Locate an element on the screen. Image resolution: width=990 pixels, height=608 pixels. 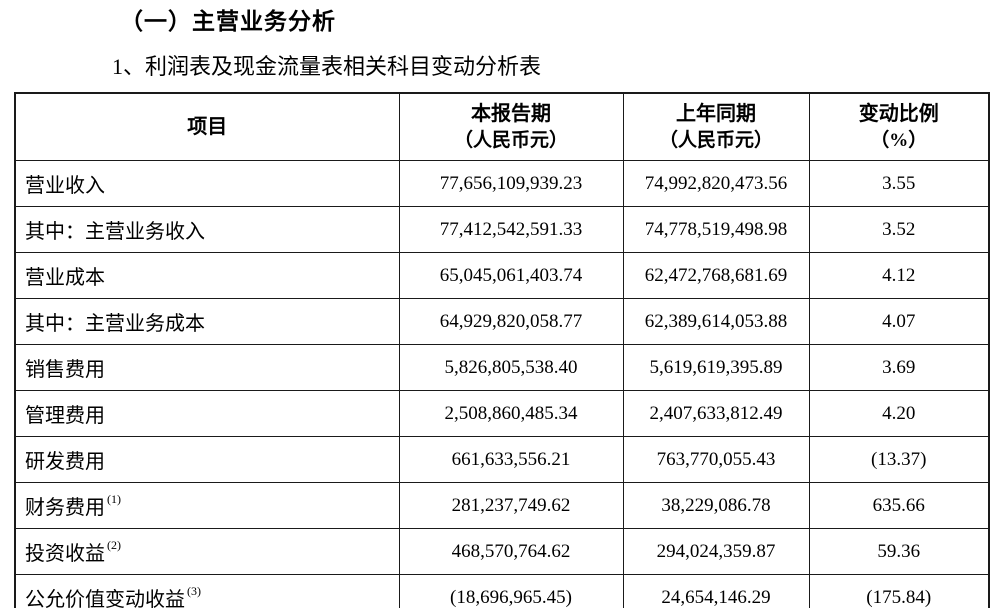
table-header-row: 项目 本报告期 （人民币元） 上年同期 （人民币元） 变动比例 （%） is located at coordinates (502, 126).